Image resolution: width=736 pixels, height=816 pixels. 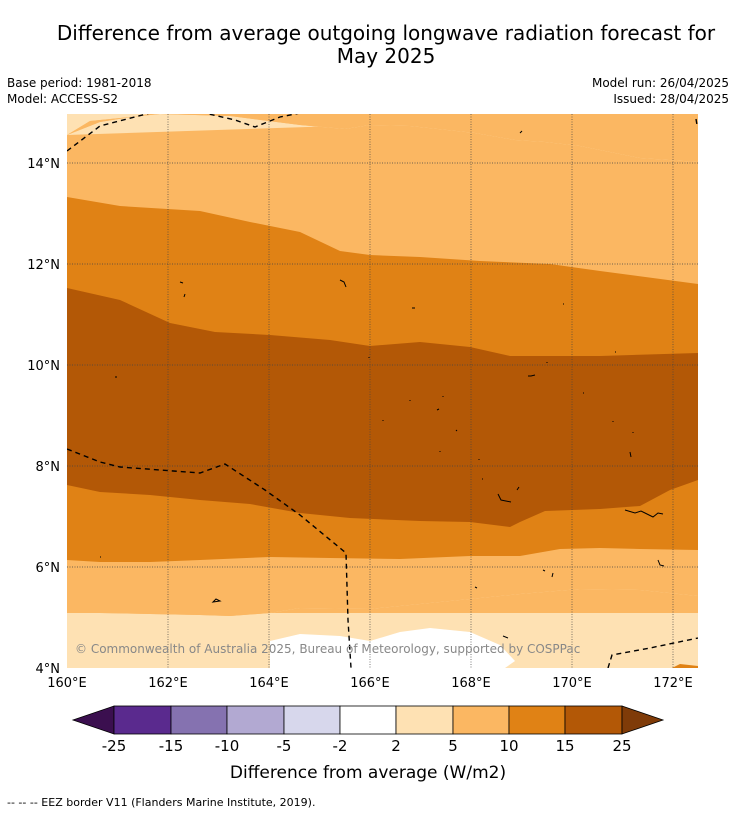 What do you see at coordinates (227, 746) in the screenshot?
I see `colorbar-tick: -10` at bounding box center [227, 746].